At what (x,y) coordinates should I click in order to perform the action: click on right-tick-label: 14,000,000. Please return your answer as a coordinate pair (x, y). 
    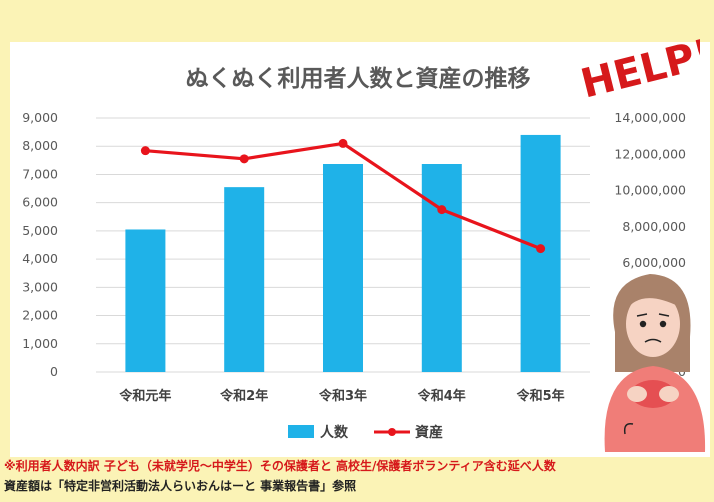
    Looking at the image, I should click on (650, 117).